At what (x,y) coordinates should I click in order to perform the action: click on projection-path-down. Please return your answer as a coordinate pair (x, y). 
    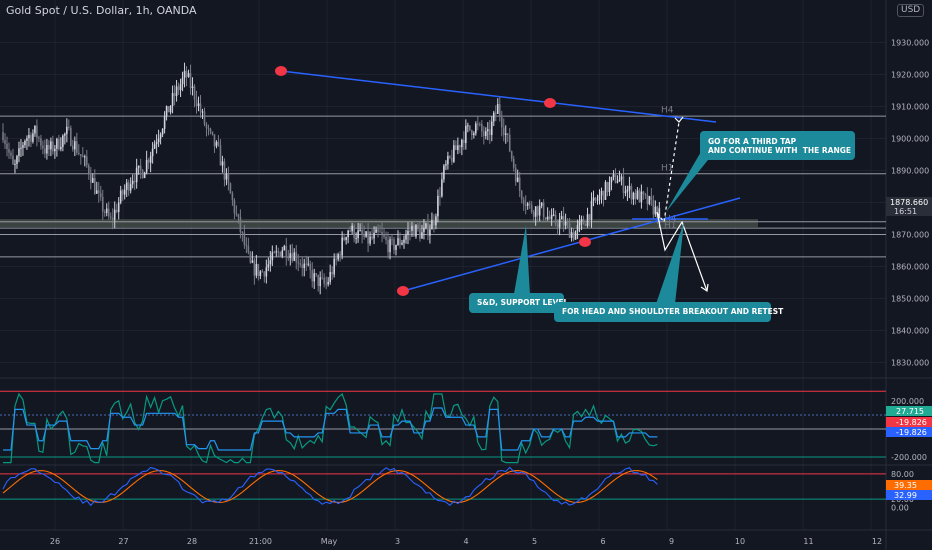
    Looking at the image, I should click on (682, 251).